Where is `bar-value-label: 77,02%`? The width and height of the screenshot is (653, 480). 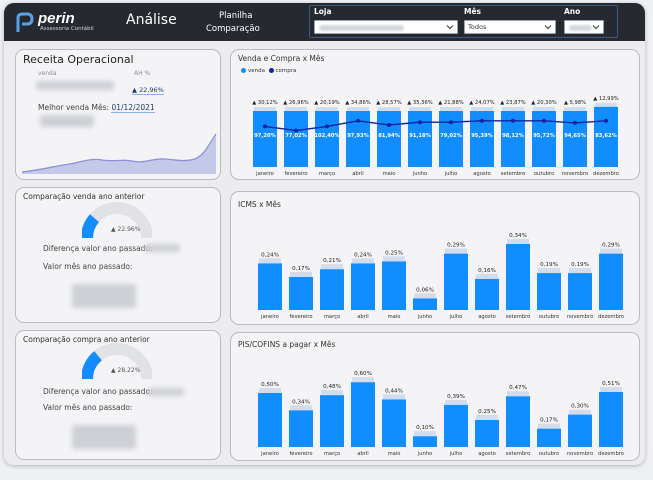
bar-value-label: 77,02% is located at coordinates (296, 136).